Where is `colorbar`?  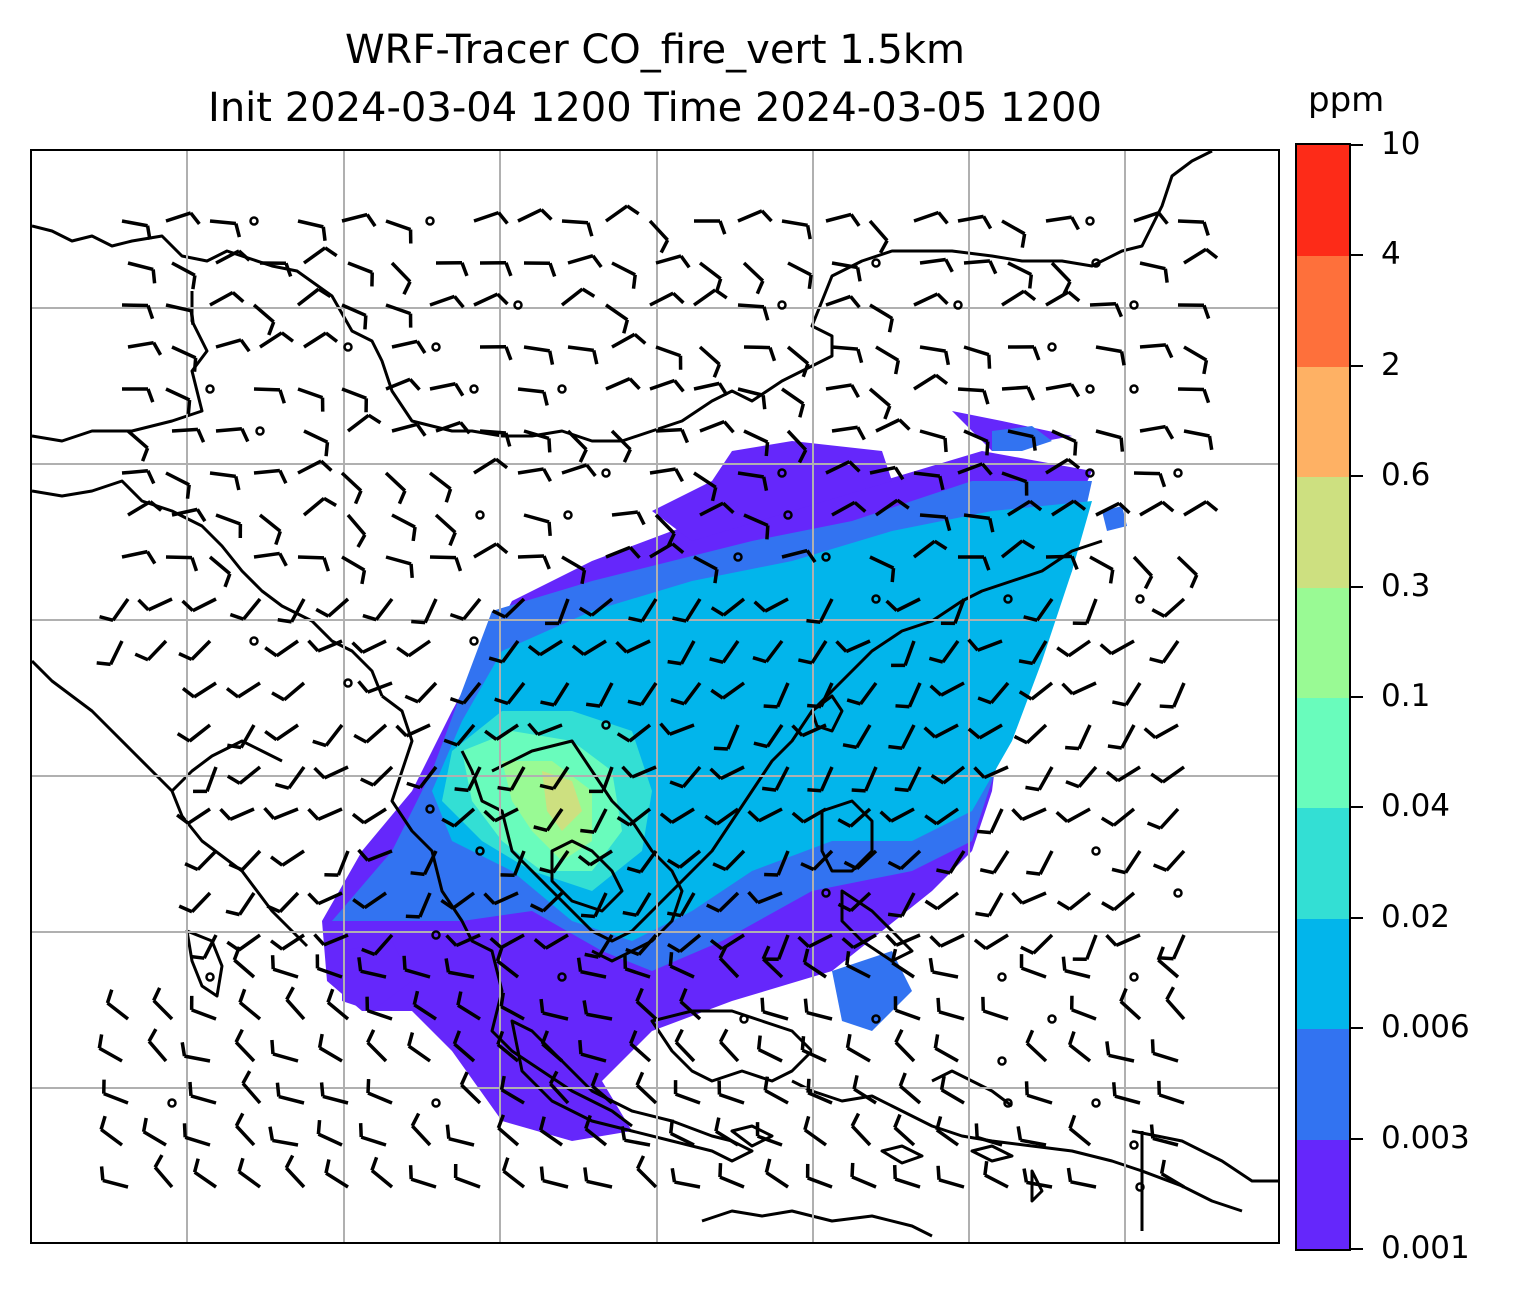 colorbar is located at coordinates (1323, 697).